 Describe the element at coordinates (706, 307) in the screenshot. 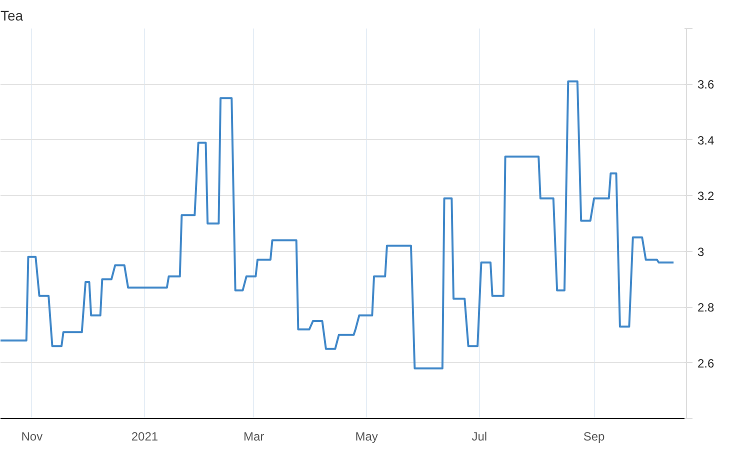

I see `y-tick-label: 2.8` at that location.